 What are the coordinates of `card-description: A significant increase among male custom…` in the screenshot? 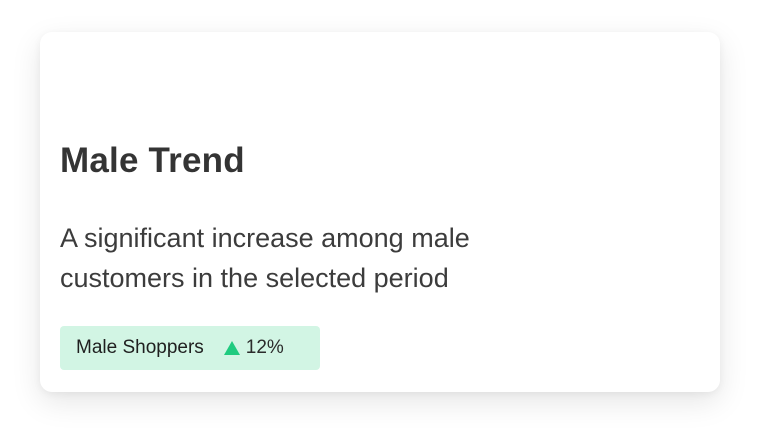 It's located at (265, 258).